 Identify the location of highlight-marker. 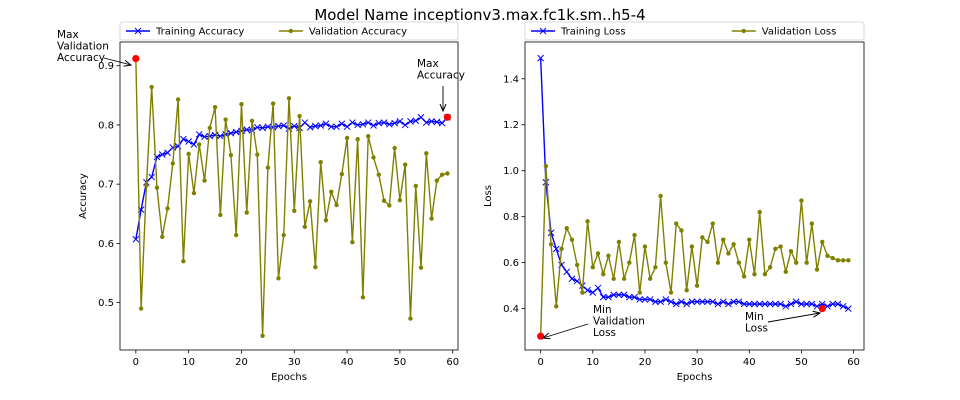
(447, 117).